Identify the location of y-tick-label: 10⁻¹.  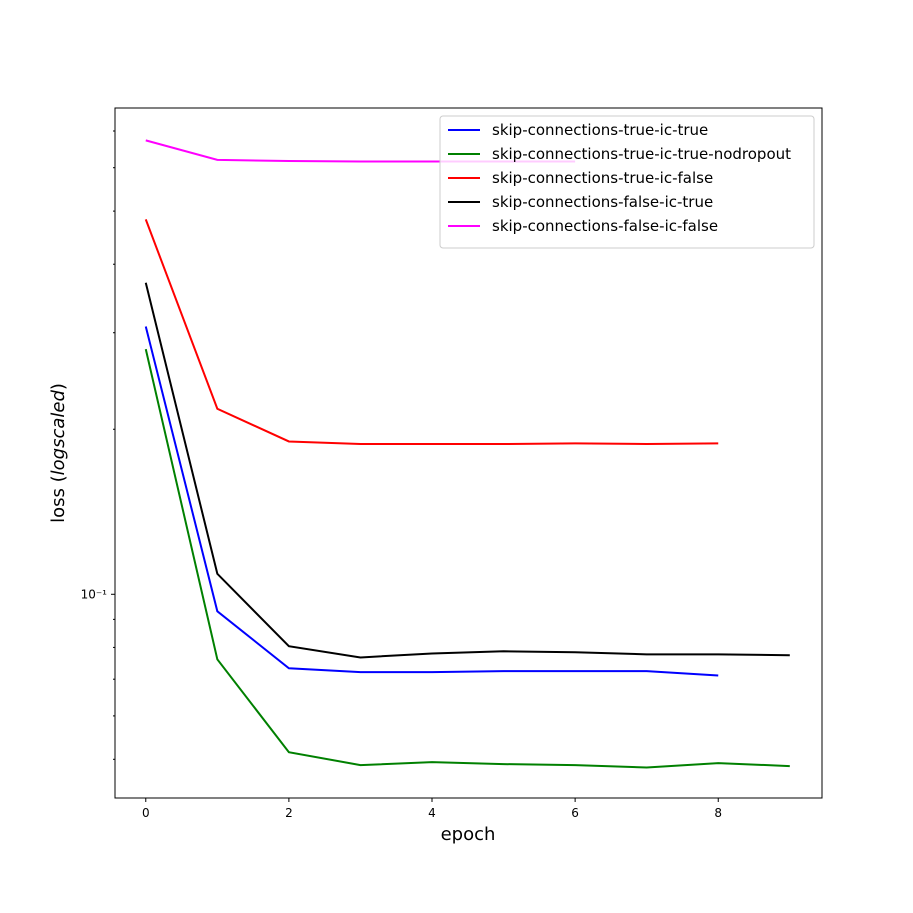
(94, 594).